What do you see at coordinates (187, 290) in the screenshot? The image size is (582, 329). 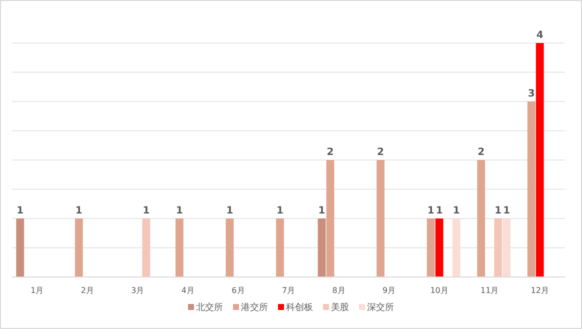 I see `x-tick-label: 4月` at bounding box center [187, 290].